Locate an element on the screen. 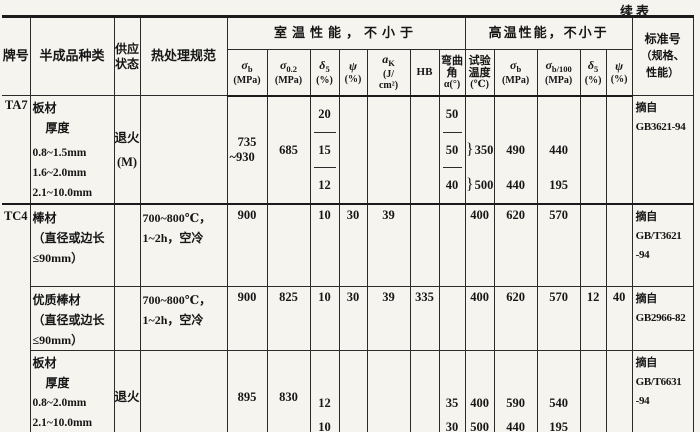 This screenshot has height=432, width=700. cell-line: 50 is located at coordinates (452, 149).